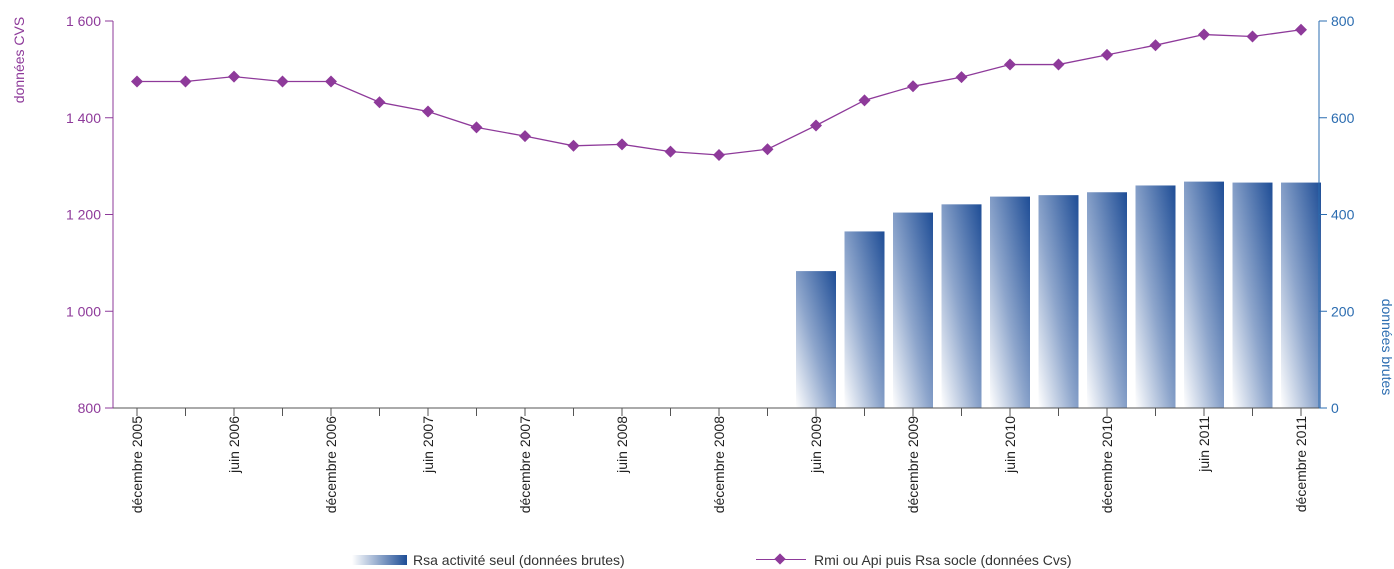  I want to click on x-tick-label: décembre 2010, so click(1107, 465).